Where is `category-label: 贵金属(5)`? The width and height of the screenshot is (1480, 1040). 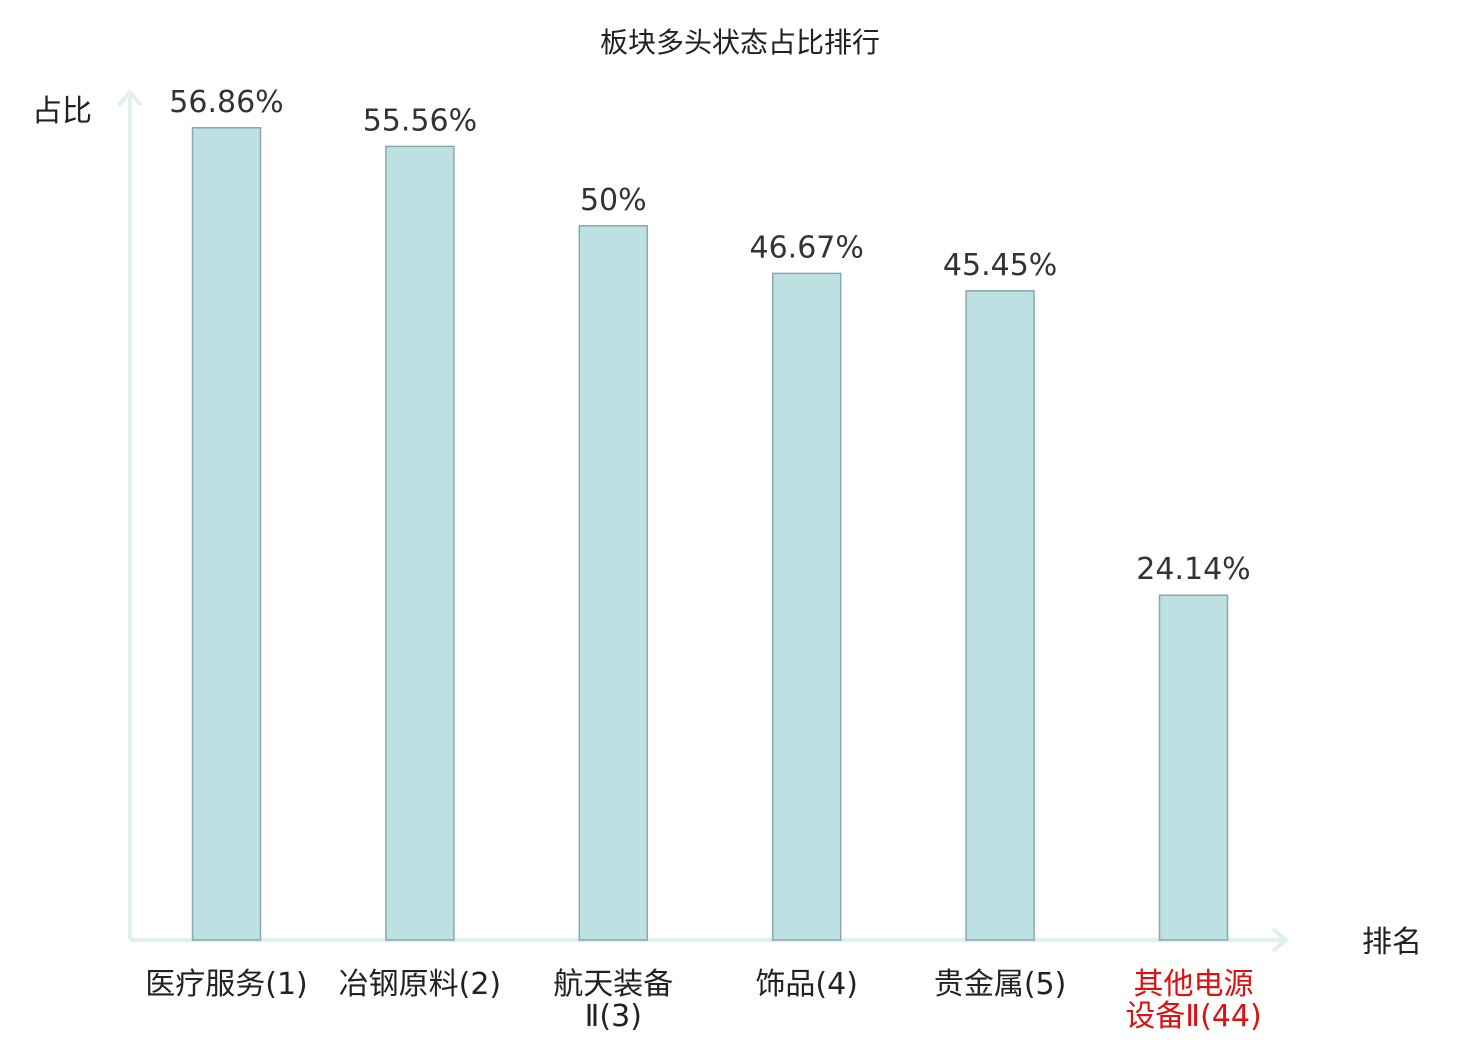
category-label: 贵金属(5) is located at coordinates (1000, 984).